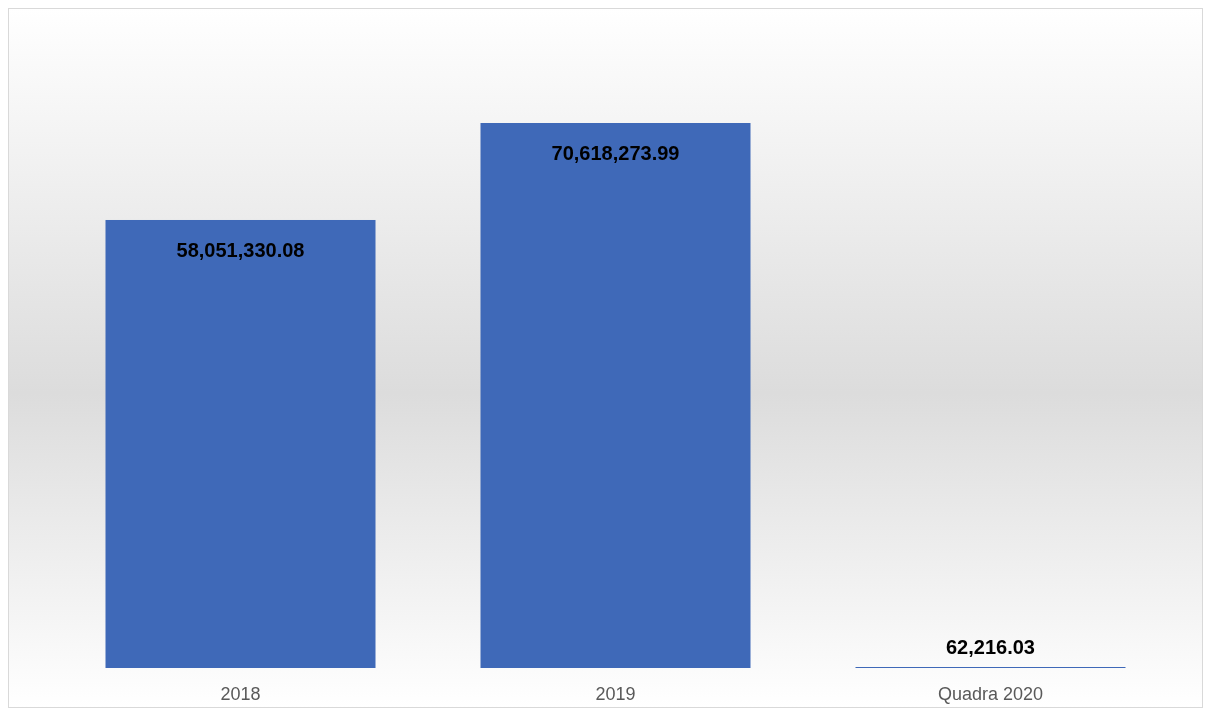 Image resolution: width=1205 pixels, height=713 pixels. What do you see at coordinates (615, 153) in the screenshot?
I see `data-label: 70,618,273.99` at bounding box center [615, 153].